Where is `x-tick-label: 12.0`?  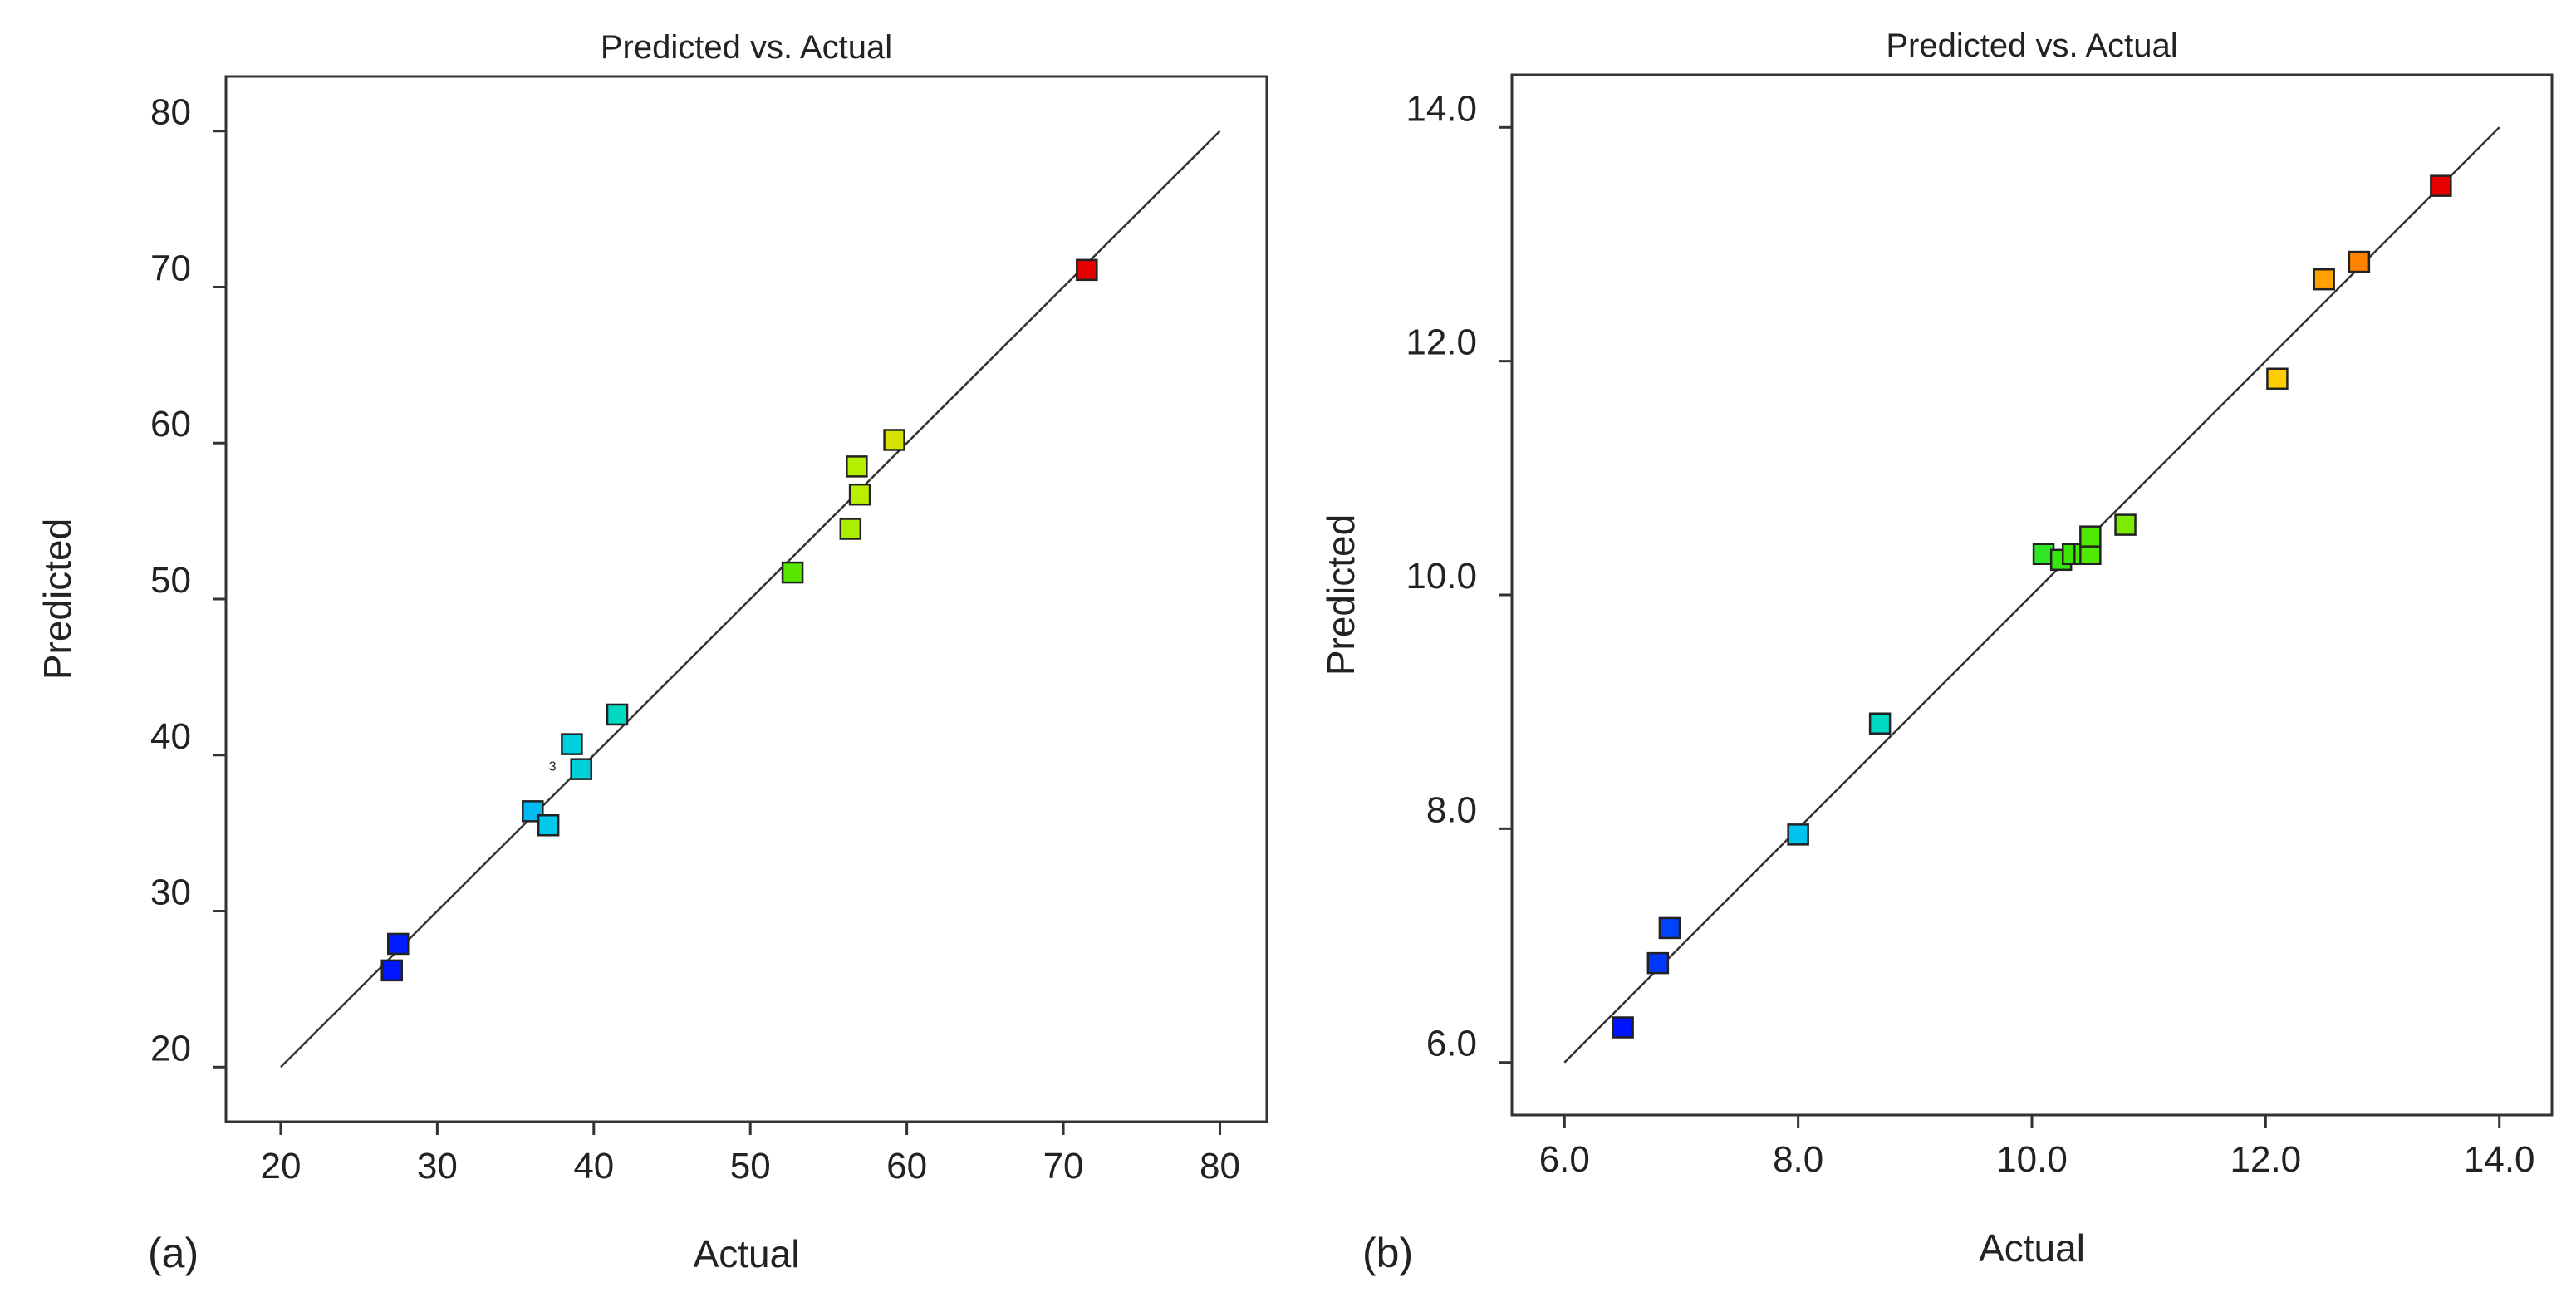
x-tick-label: 12.0 is located at coordinates (2266, 1159).